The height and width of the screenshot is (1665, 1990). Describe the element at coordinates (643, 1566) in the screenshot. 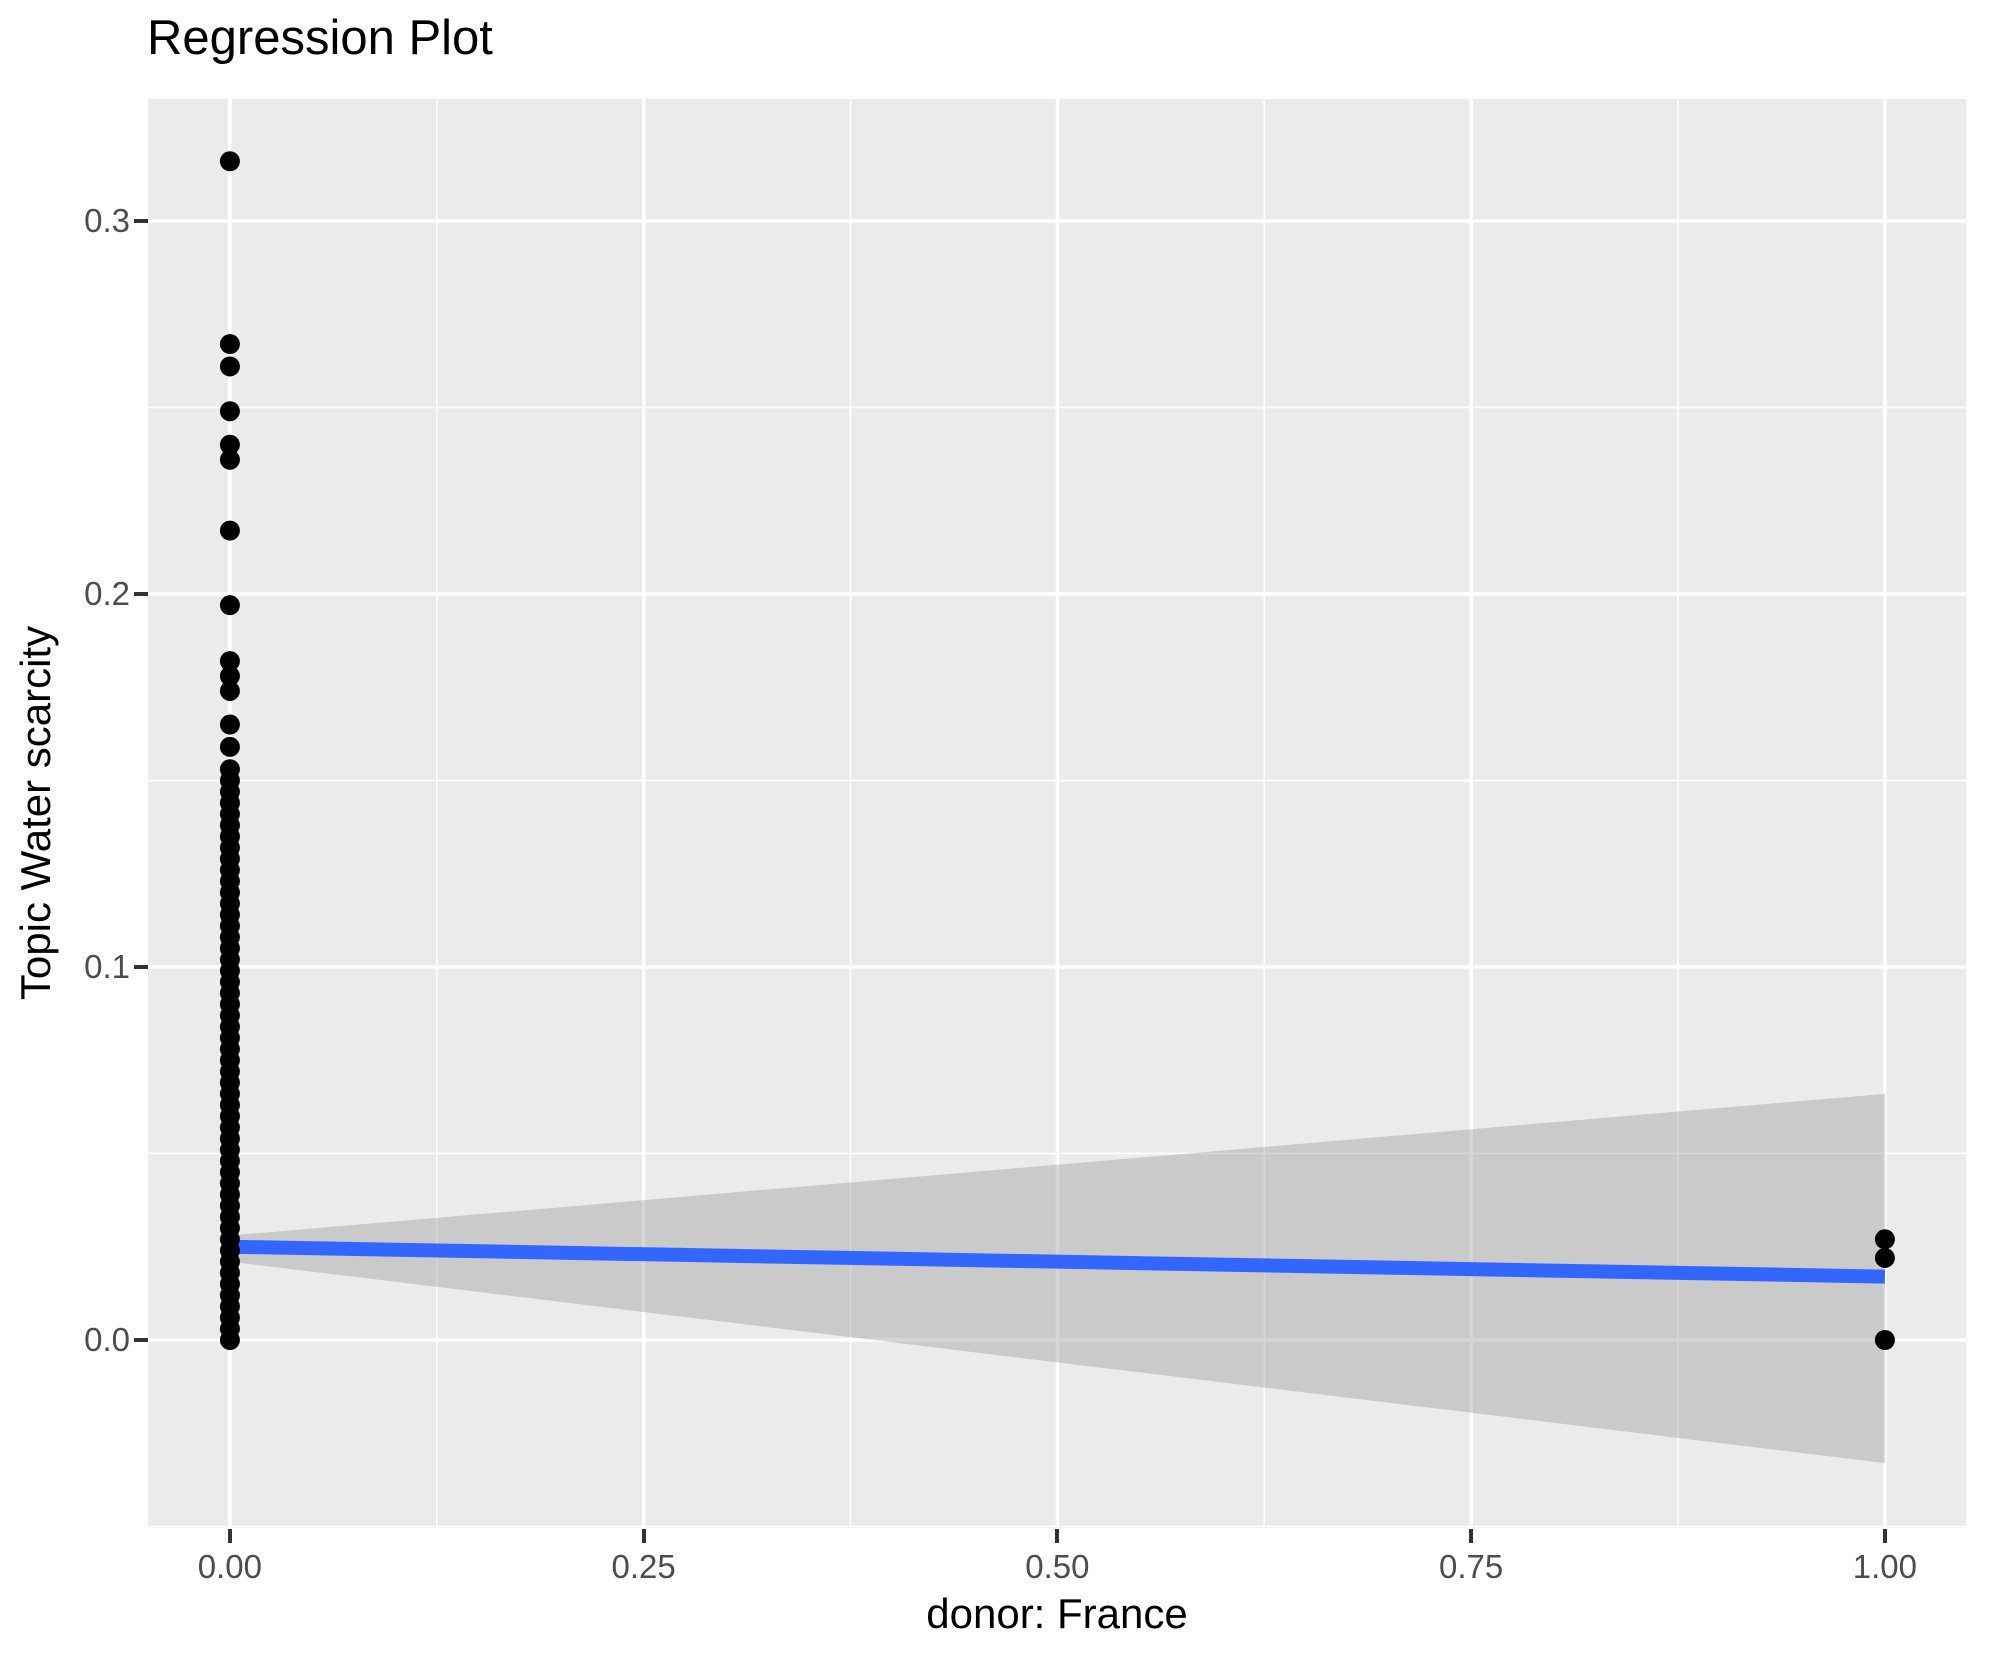

I see `x-tick-label: 0.25` at that location.